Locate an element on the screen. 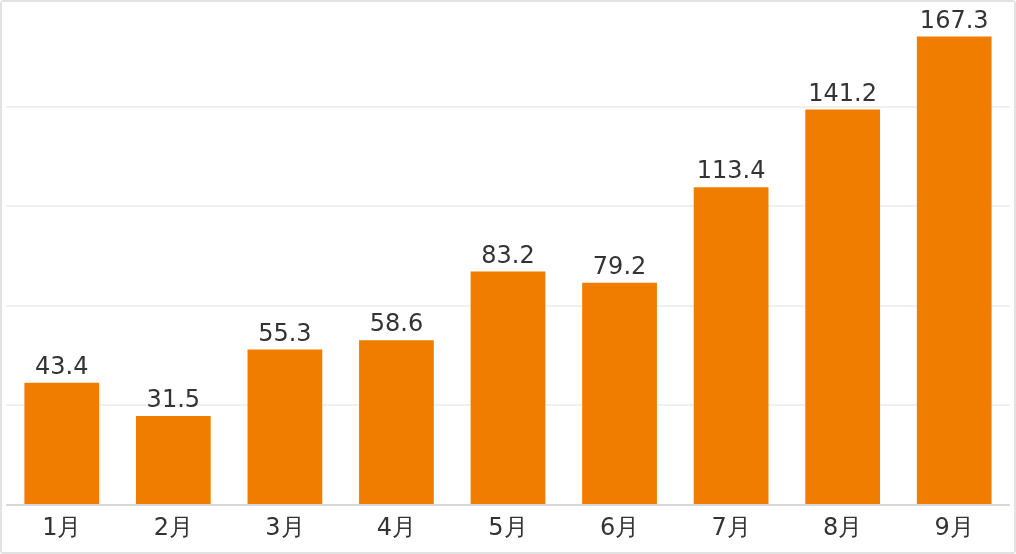 The height and width of the screenshot is (554, 1016). x-tick-label: 5月 is located at coordinates (508, 526).